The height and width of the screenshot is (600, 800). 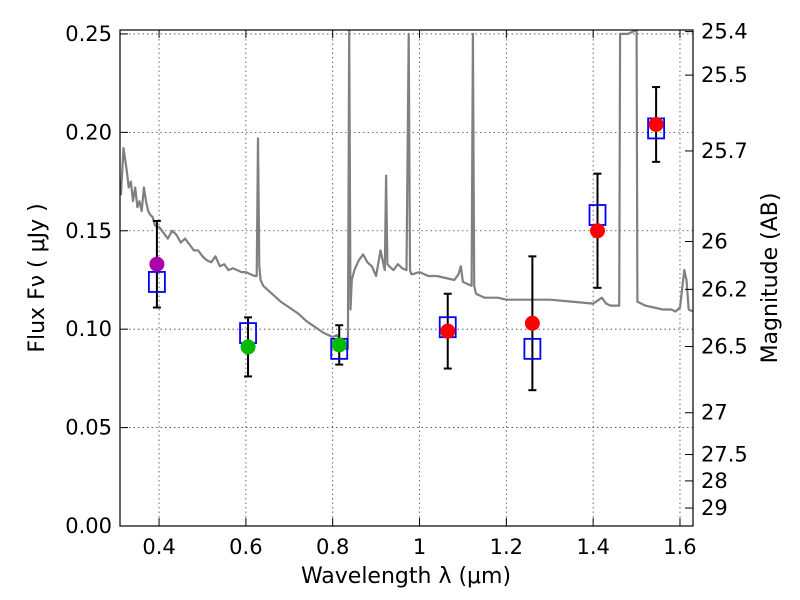 What do you see at coordinates (714, 481) in the screenshot?
I see `right-tick-label: 28` at bounding box center [714, 481].